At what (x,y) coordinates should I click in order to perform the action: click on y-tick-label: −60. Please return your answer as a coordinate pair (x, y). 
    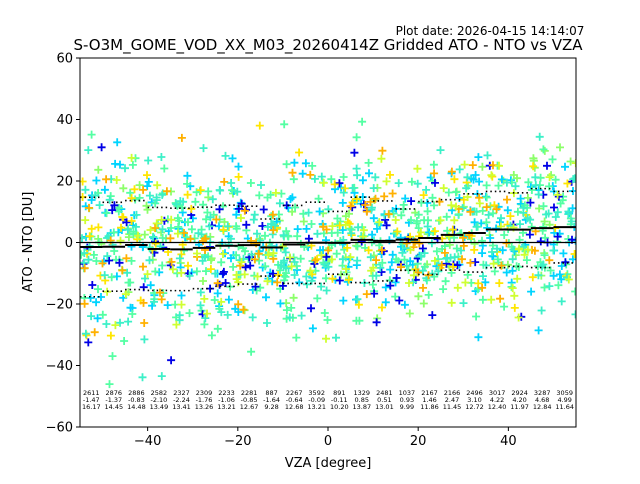
    Looking at the image, I should click on (59, 428).